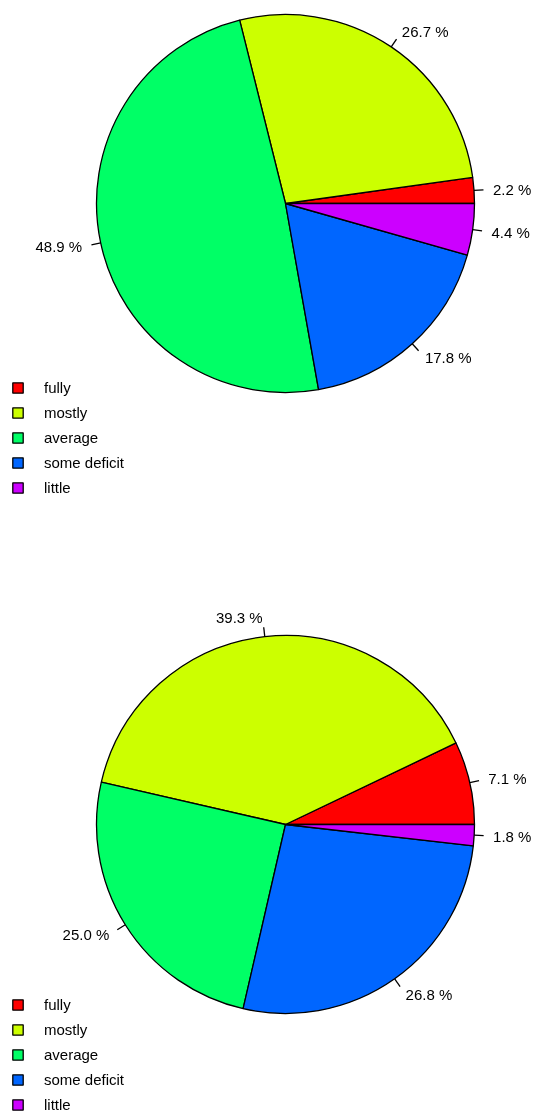  Describe the element at coordinates (86, 935) in the screenshot. I see `data-label: 25.0 %` at that location.